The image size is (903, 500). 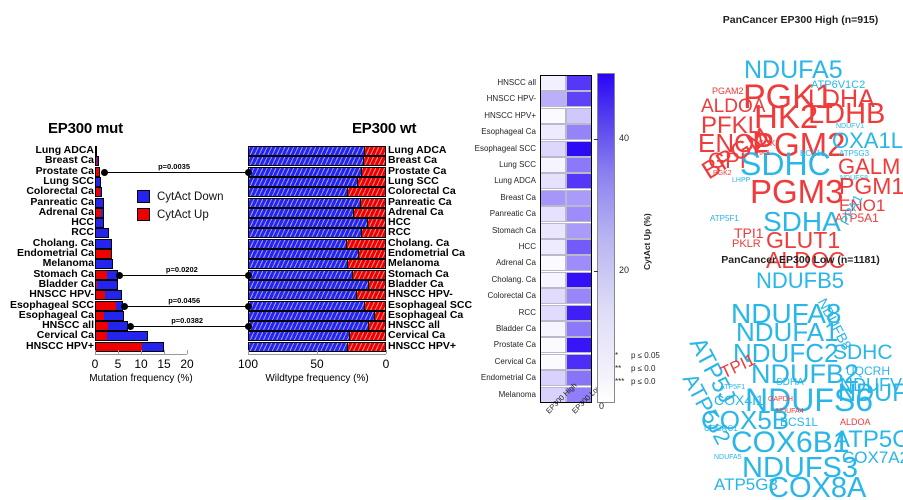 What do you see at coordinates (786, 116) in the screenshot?
I see `wordcloud-word: HK2` at bounding box center [786, 116].